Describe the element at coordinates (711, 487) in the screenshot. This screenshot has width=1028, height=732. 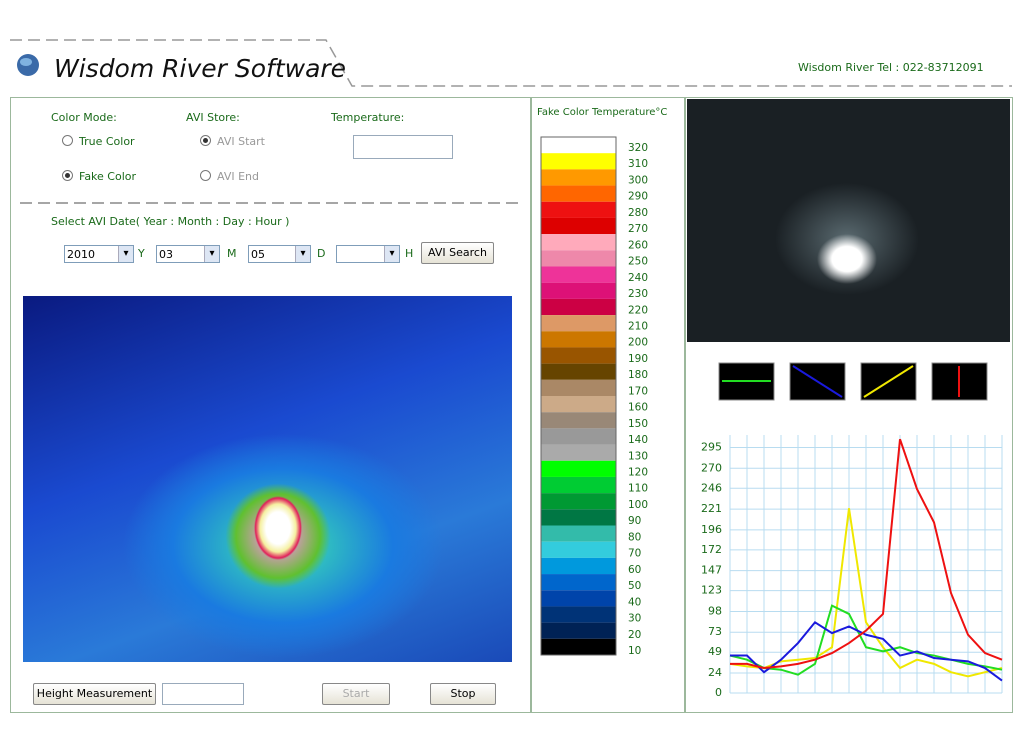
I see `y-tick-label: 246` at that location.